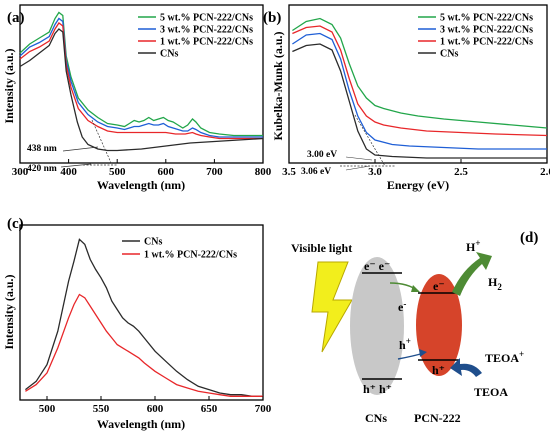 The image size is (550, 439). What do you see at coordinates (332, 307) in the screenshot?
I see `lightning-bolt-icon` at bounding box center [332, 307].